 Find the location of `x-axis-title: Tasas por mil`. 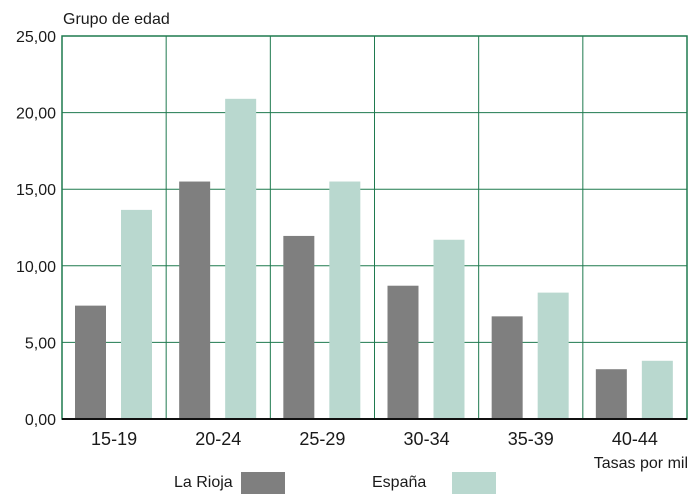

x-axis-title: Tasas por mil is located at coordinates (641, 463).